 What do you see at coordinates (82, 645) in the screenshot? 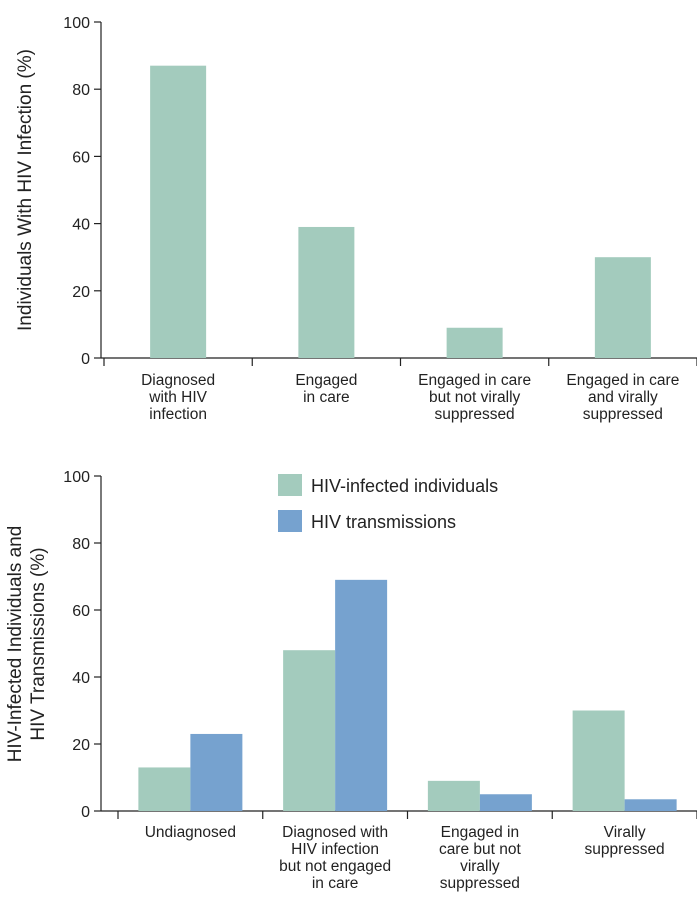
I see `chart-bottom-y-ticks: 0 20 40 60 80 100` at bounding box center [82, 645].